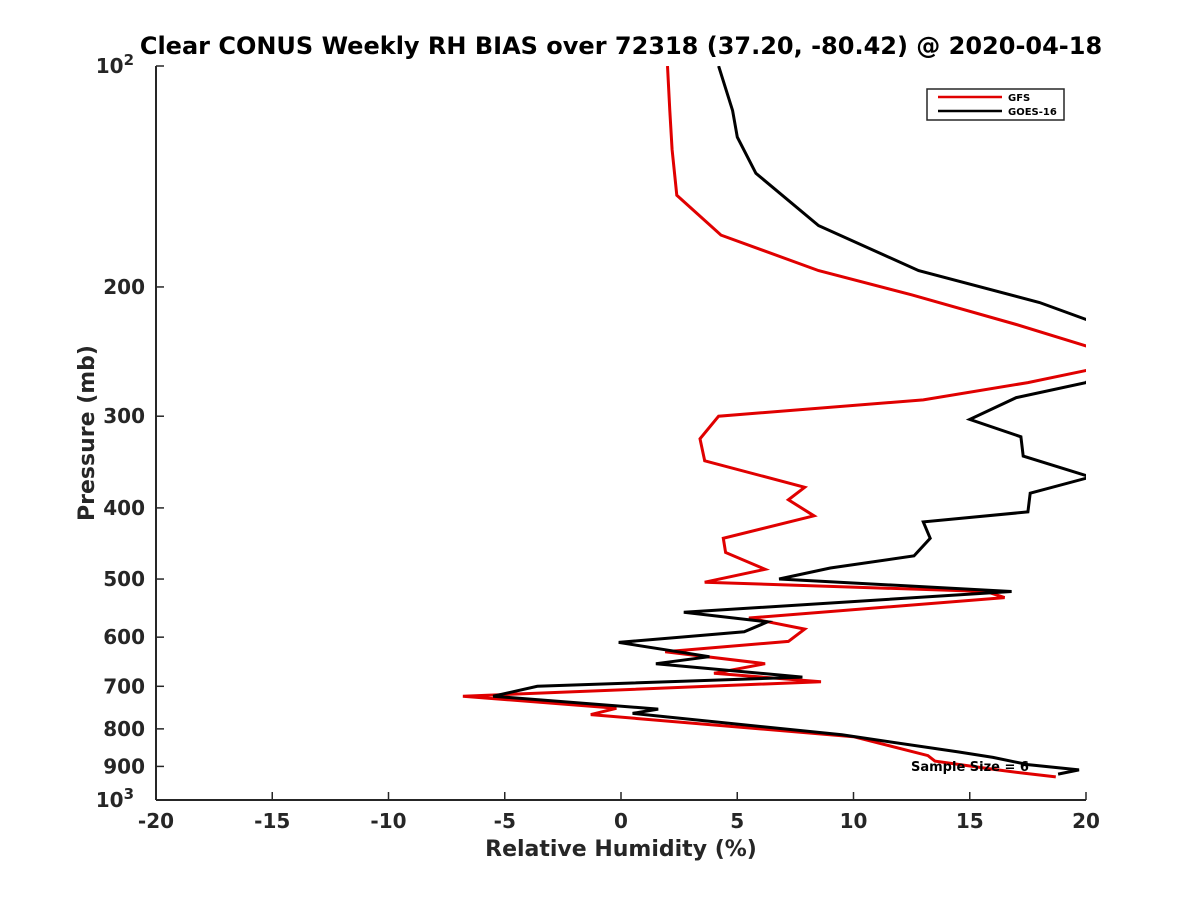 Image resolution: width=1200 pixels, height=900 pixels. I want to click on x-tick-label: -15, so click(272, 821).